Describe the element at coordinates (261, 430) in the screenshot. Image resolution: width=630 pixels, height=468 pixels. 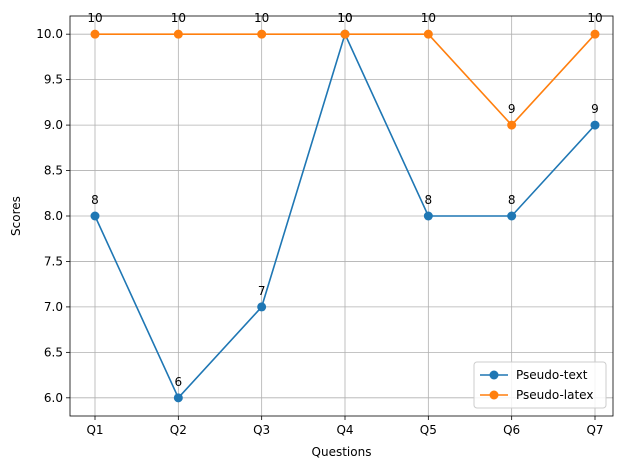
I see `x-tick-label: Q3` at that location.